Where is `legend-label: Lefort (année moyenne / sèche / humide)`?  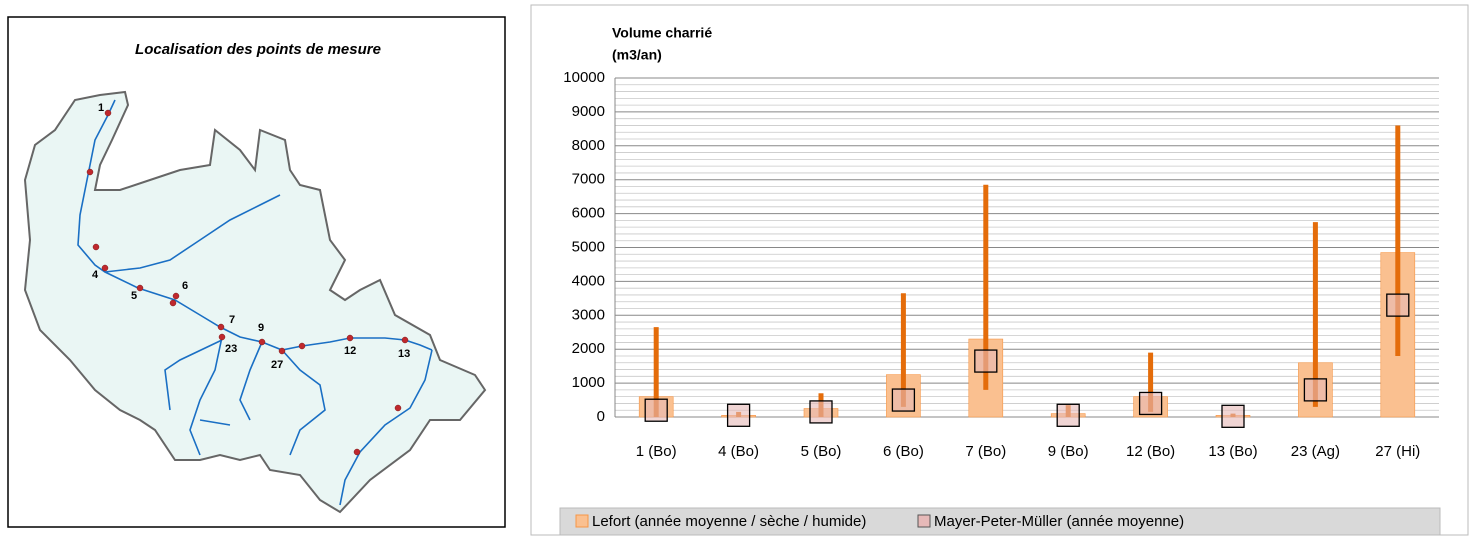
legend-label: Lefort (année moyenne / sèche / humide) is located at coordinates (729, 521).